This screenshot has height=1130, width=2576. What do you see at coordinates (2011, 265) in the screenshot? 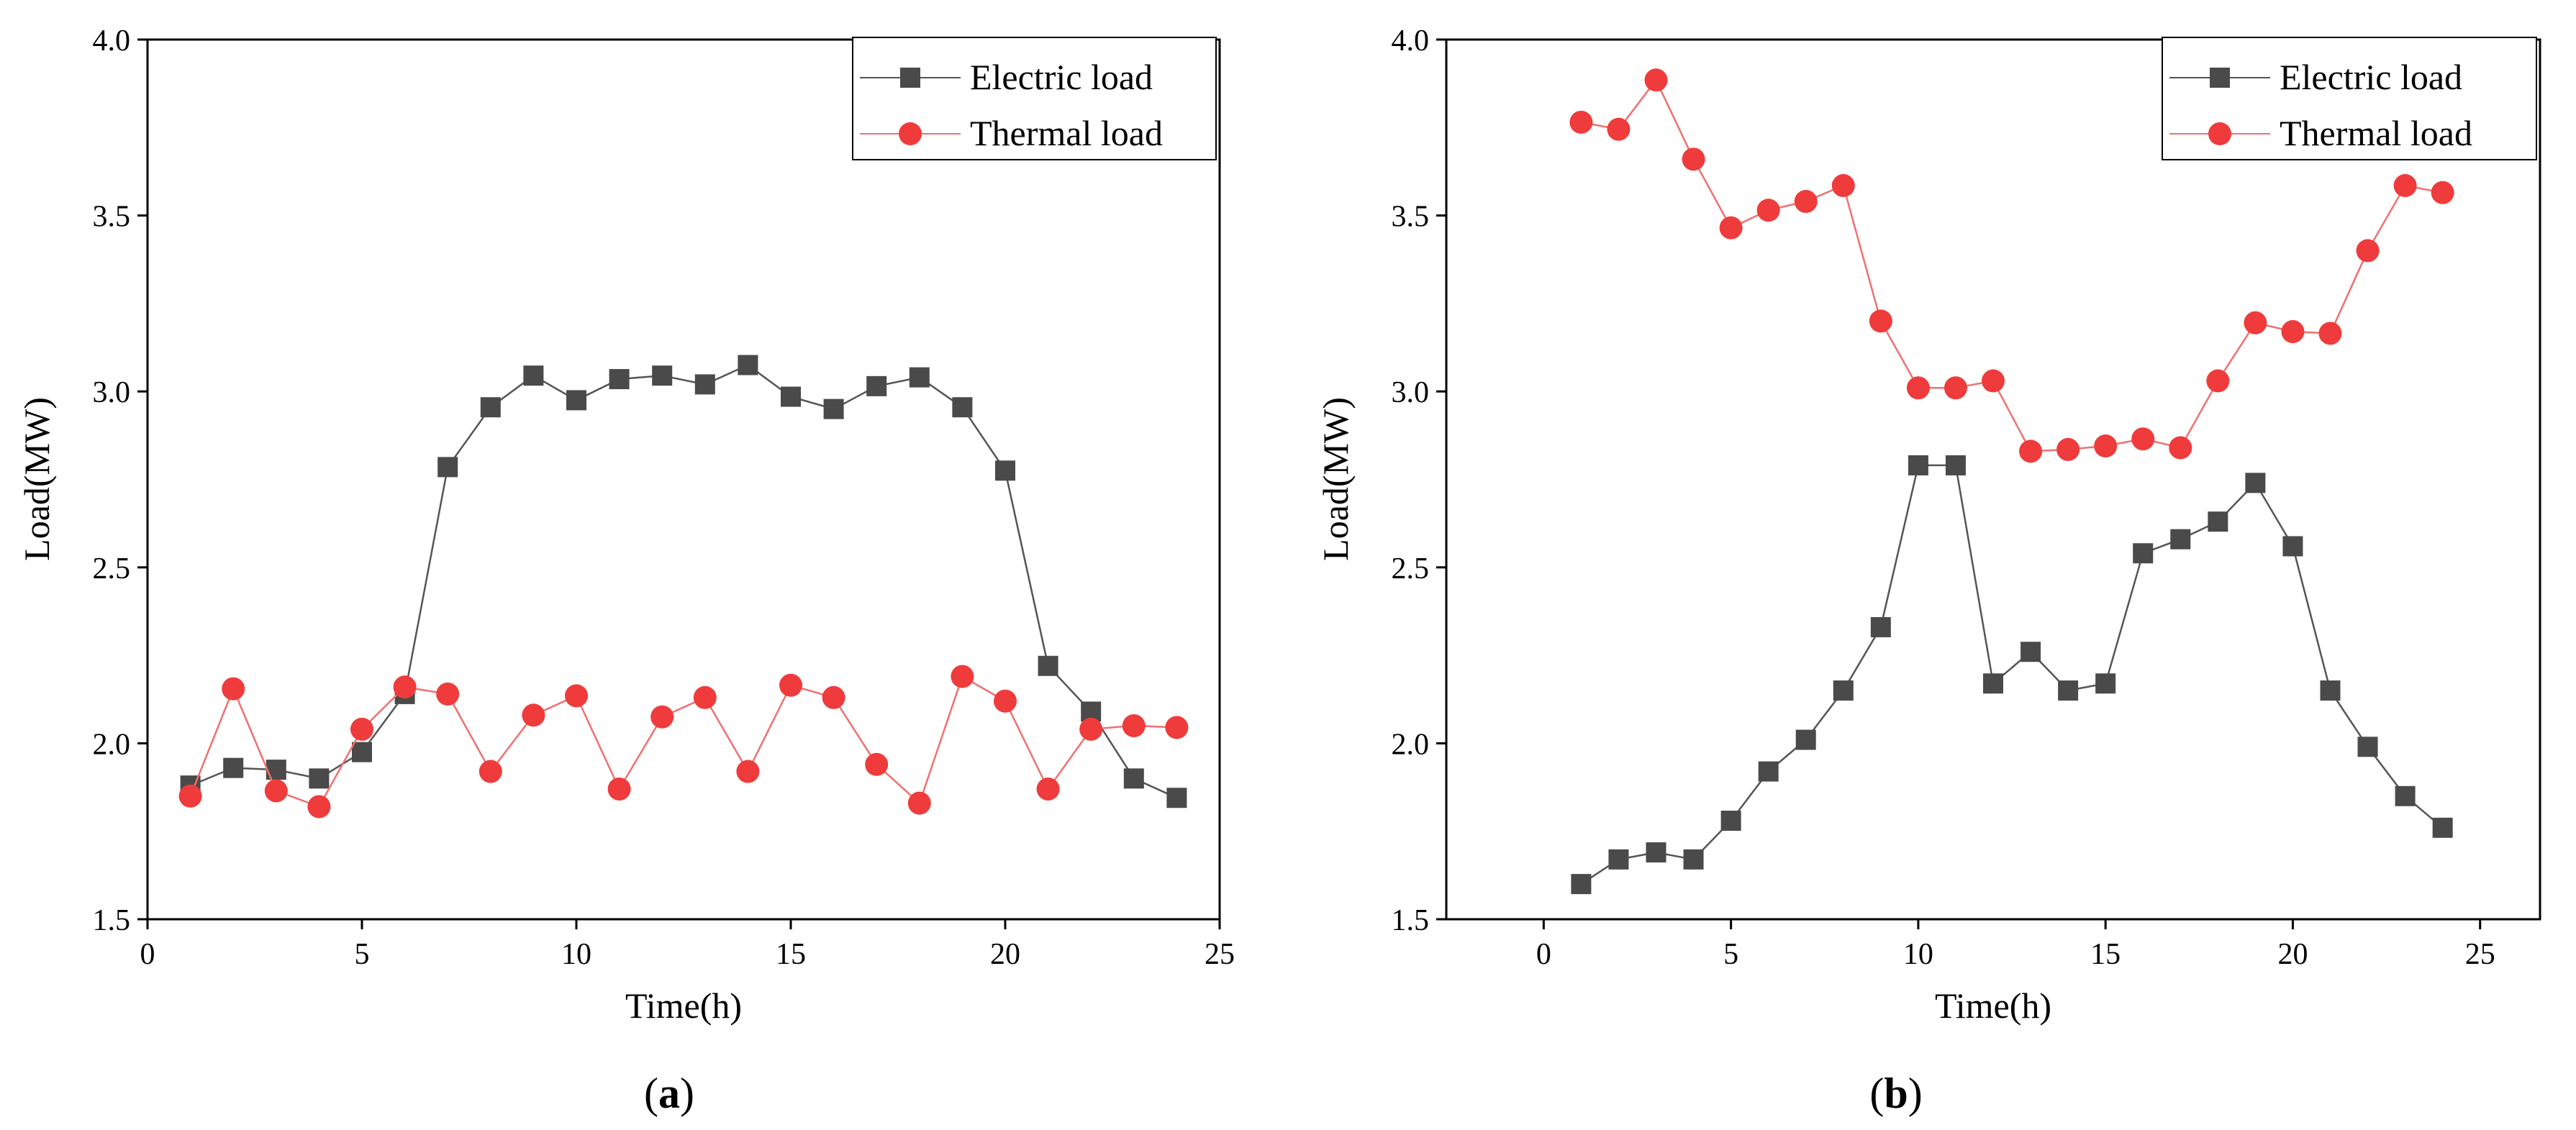
I see `panel-b-series-thermal-load` at bounding box center [2011, 265].